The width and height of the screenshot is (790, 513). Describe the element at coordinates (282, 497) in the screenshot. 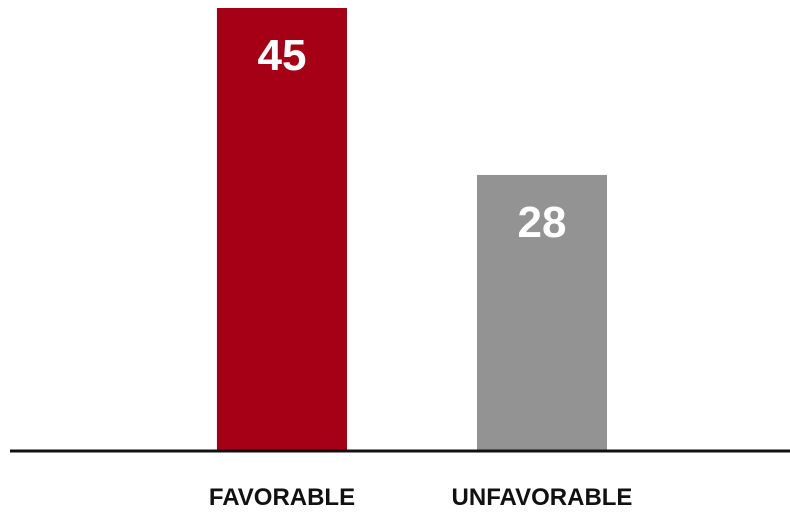

I see `category-label-favorable: FAVORABLE` at that location.